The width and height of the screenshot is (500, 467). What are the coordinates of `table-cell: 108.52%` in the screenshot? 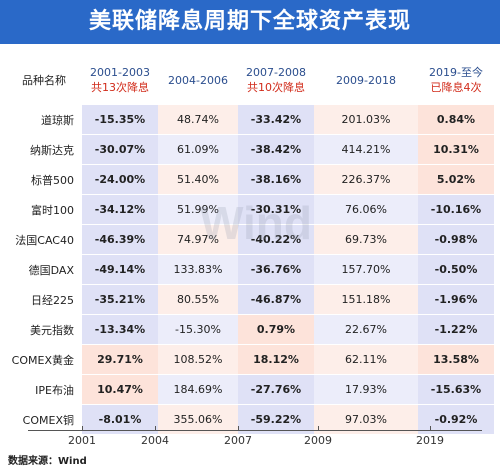 It's located at (198, 359).